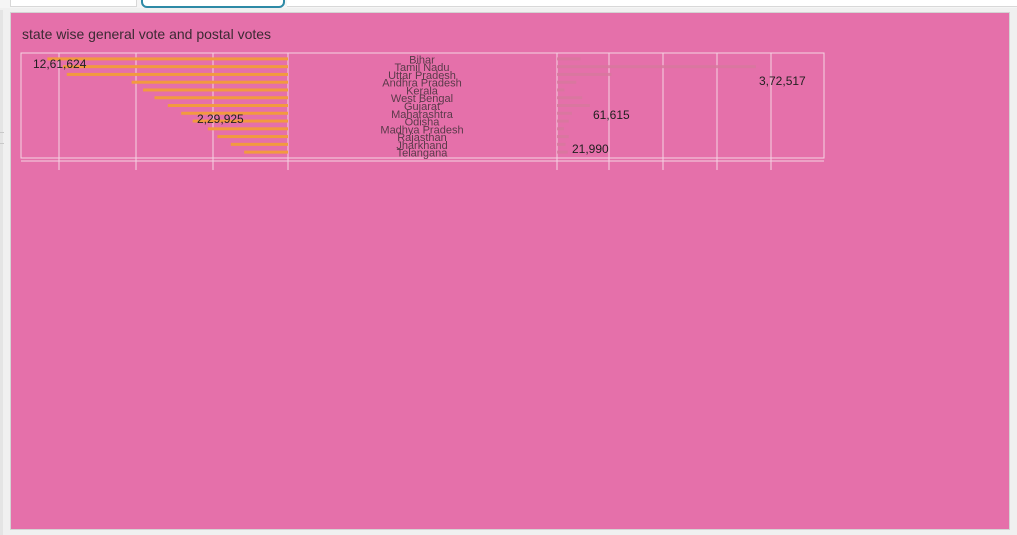 The width and height of the screenshot is (1017, 535). What do you see at coordinates (147, 34) in the screenshot?
I see `chart-title: state wise general vote and postal votes` at bounding box center [147, 34].